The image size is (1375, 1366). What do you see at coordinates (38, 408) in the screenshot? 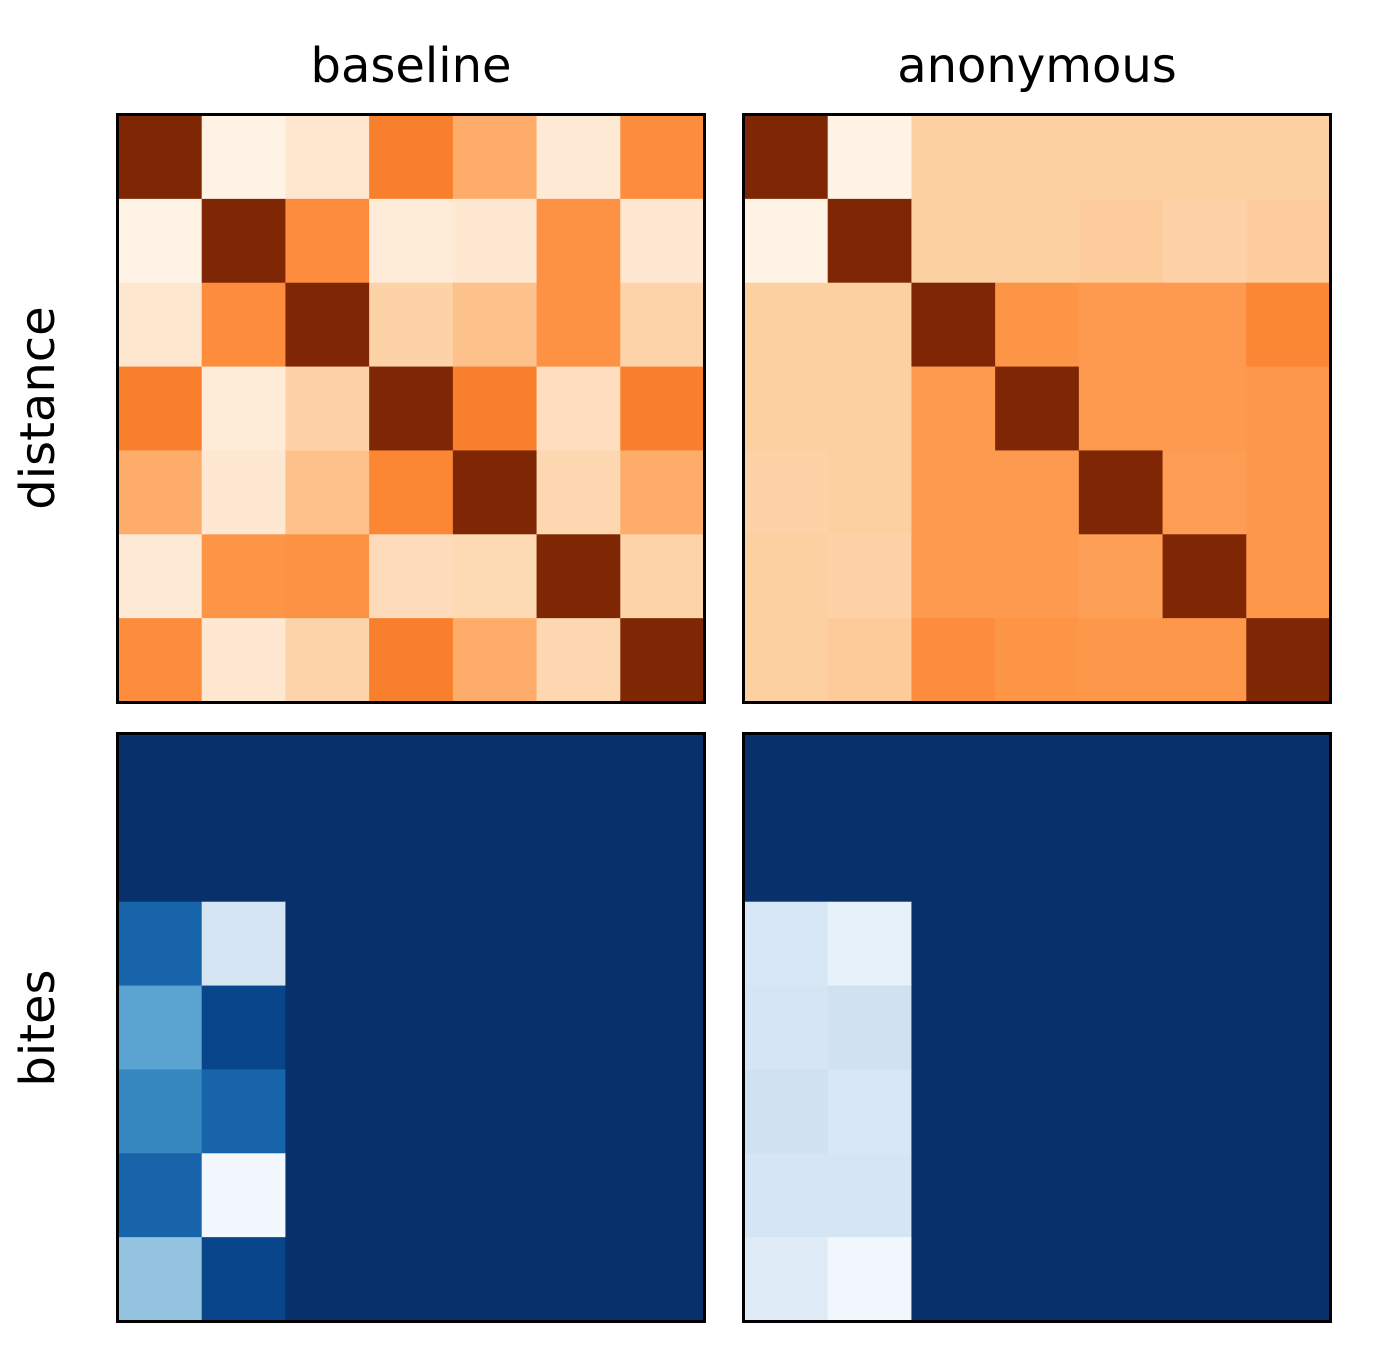
I see `row-label-distance: distance` at bounding box center [38, 408].